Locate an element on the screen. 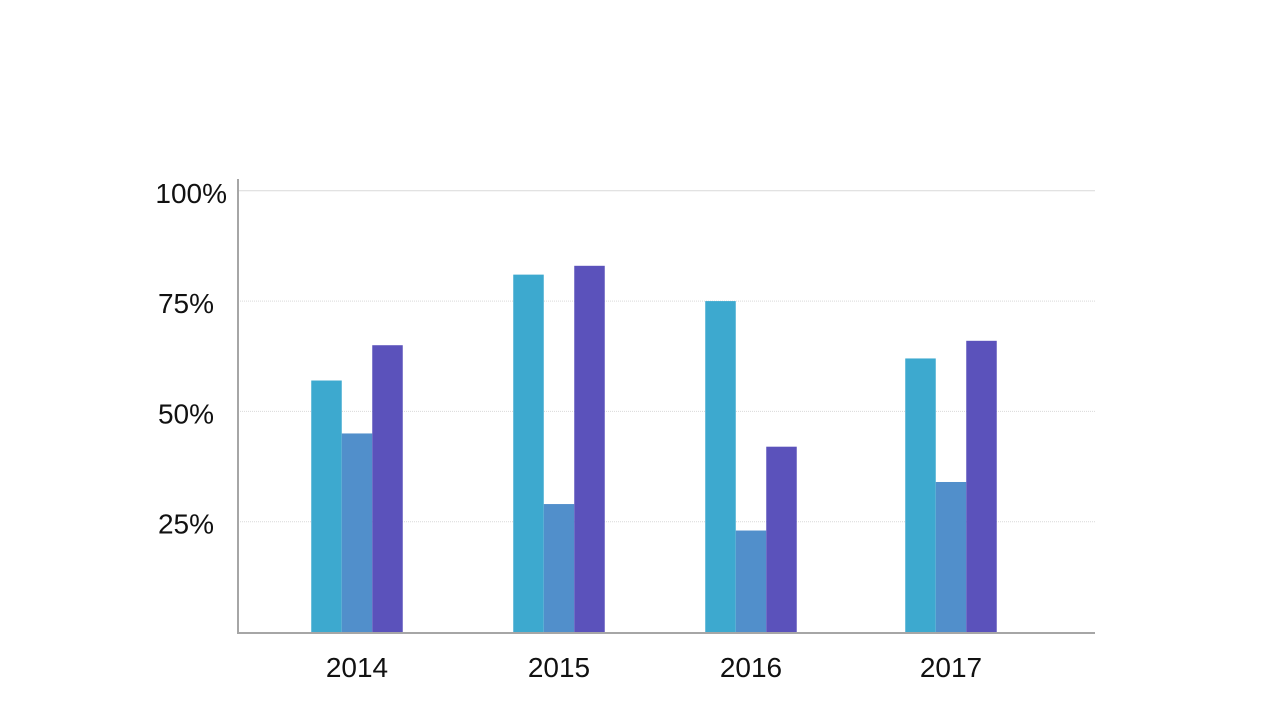 Image resolution: width=1280 pixels, height=725 pixels. x-tick-label: 2016 is located at coordinates (751, 667).